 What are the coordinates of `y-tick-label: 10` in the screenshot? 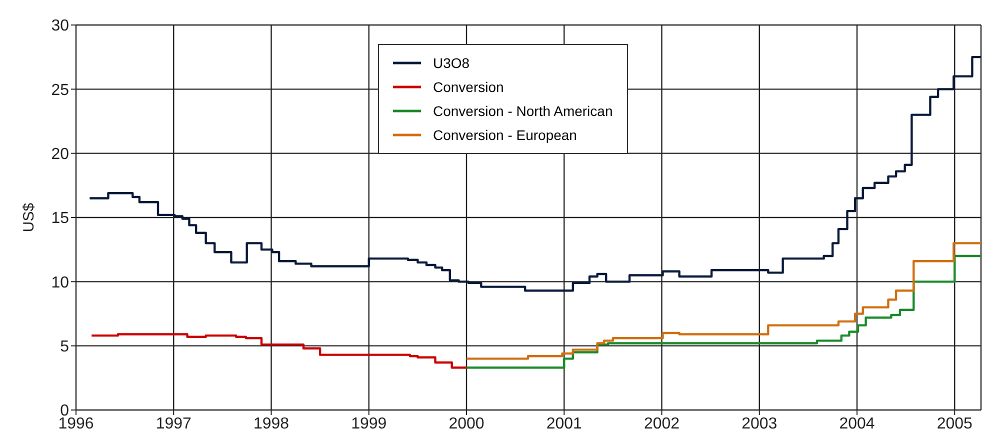 It's located at (60, 283).